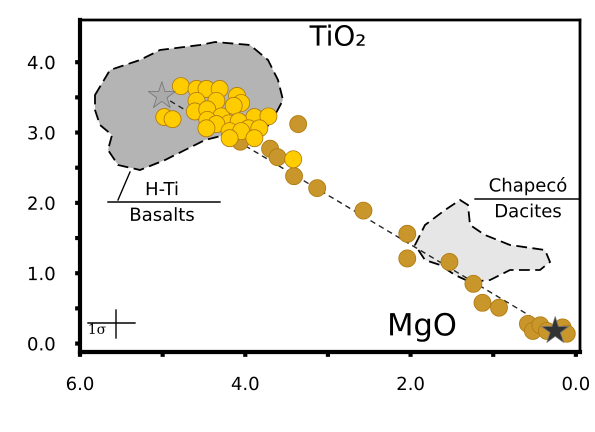 This screenshot has height=432, width=595. Describe the element at coordinates (576, 383) in the screenshot. I see `x-tick-label: 0.0` at that location.